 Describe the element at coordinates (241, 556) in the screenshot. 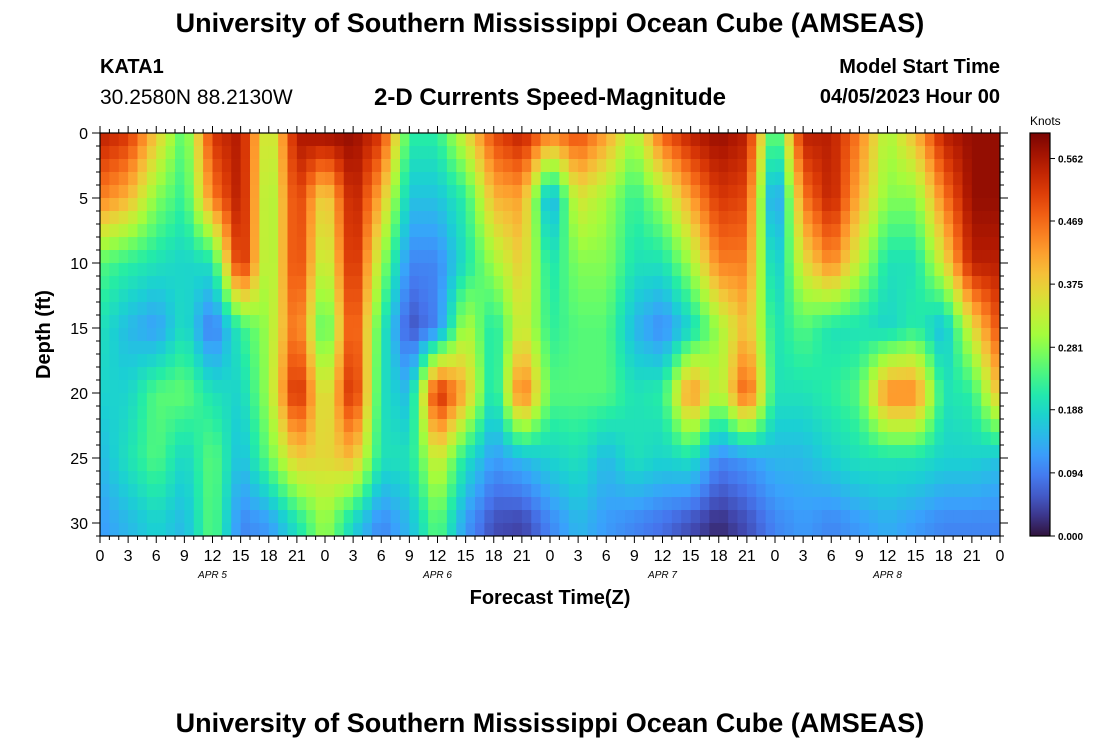

I see `x-tick-label: 15` at that location.